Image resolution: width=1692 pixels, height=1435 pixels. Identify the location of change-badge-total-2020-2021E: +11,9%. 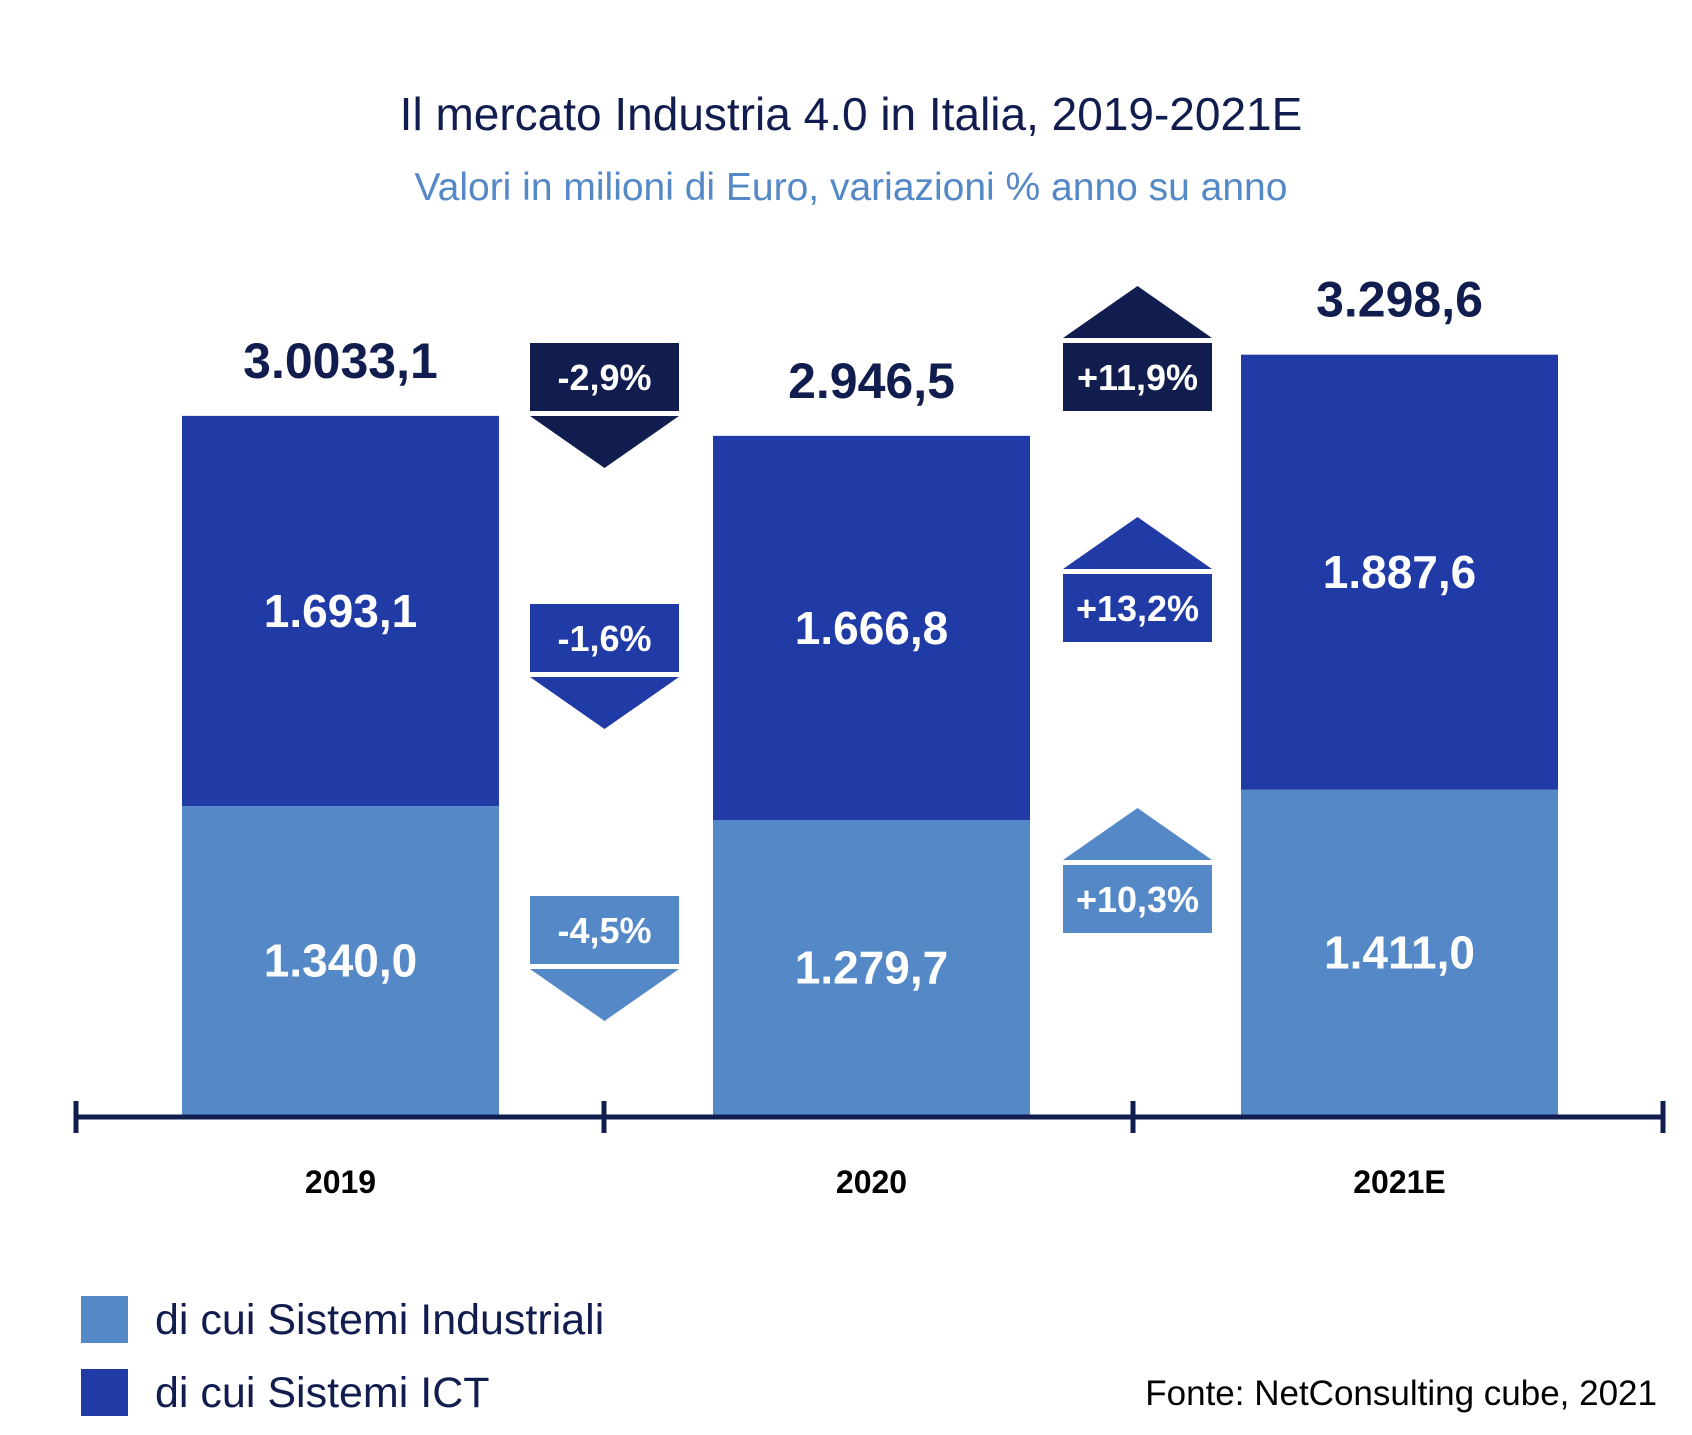
(1137, 348).